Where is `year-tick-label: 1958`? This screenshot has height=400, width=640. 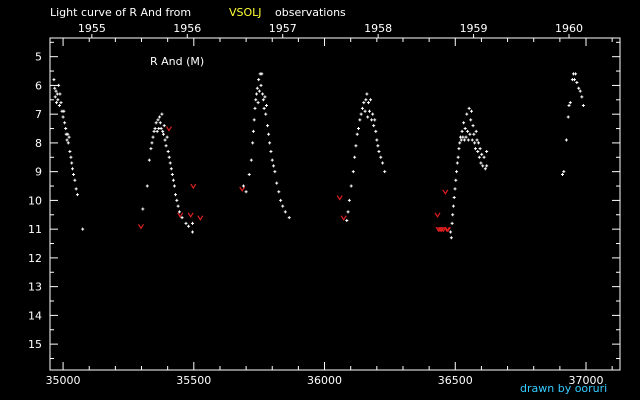 year-tick-label: 1958 is located at coordinates (378, 28).